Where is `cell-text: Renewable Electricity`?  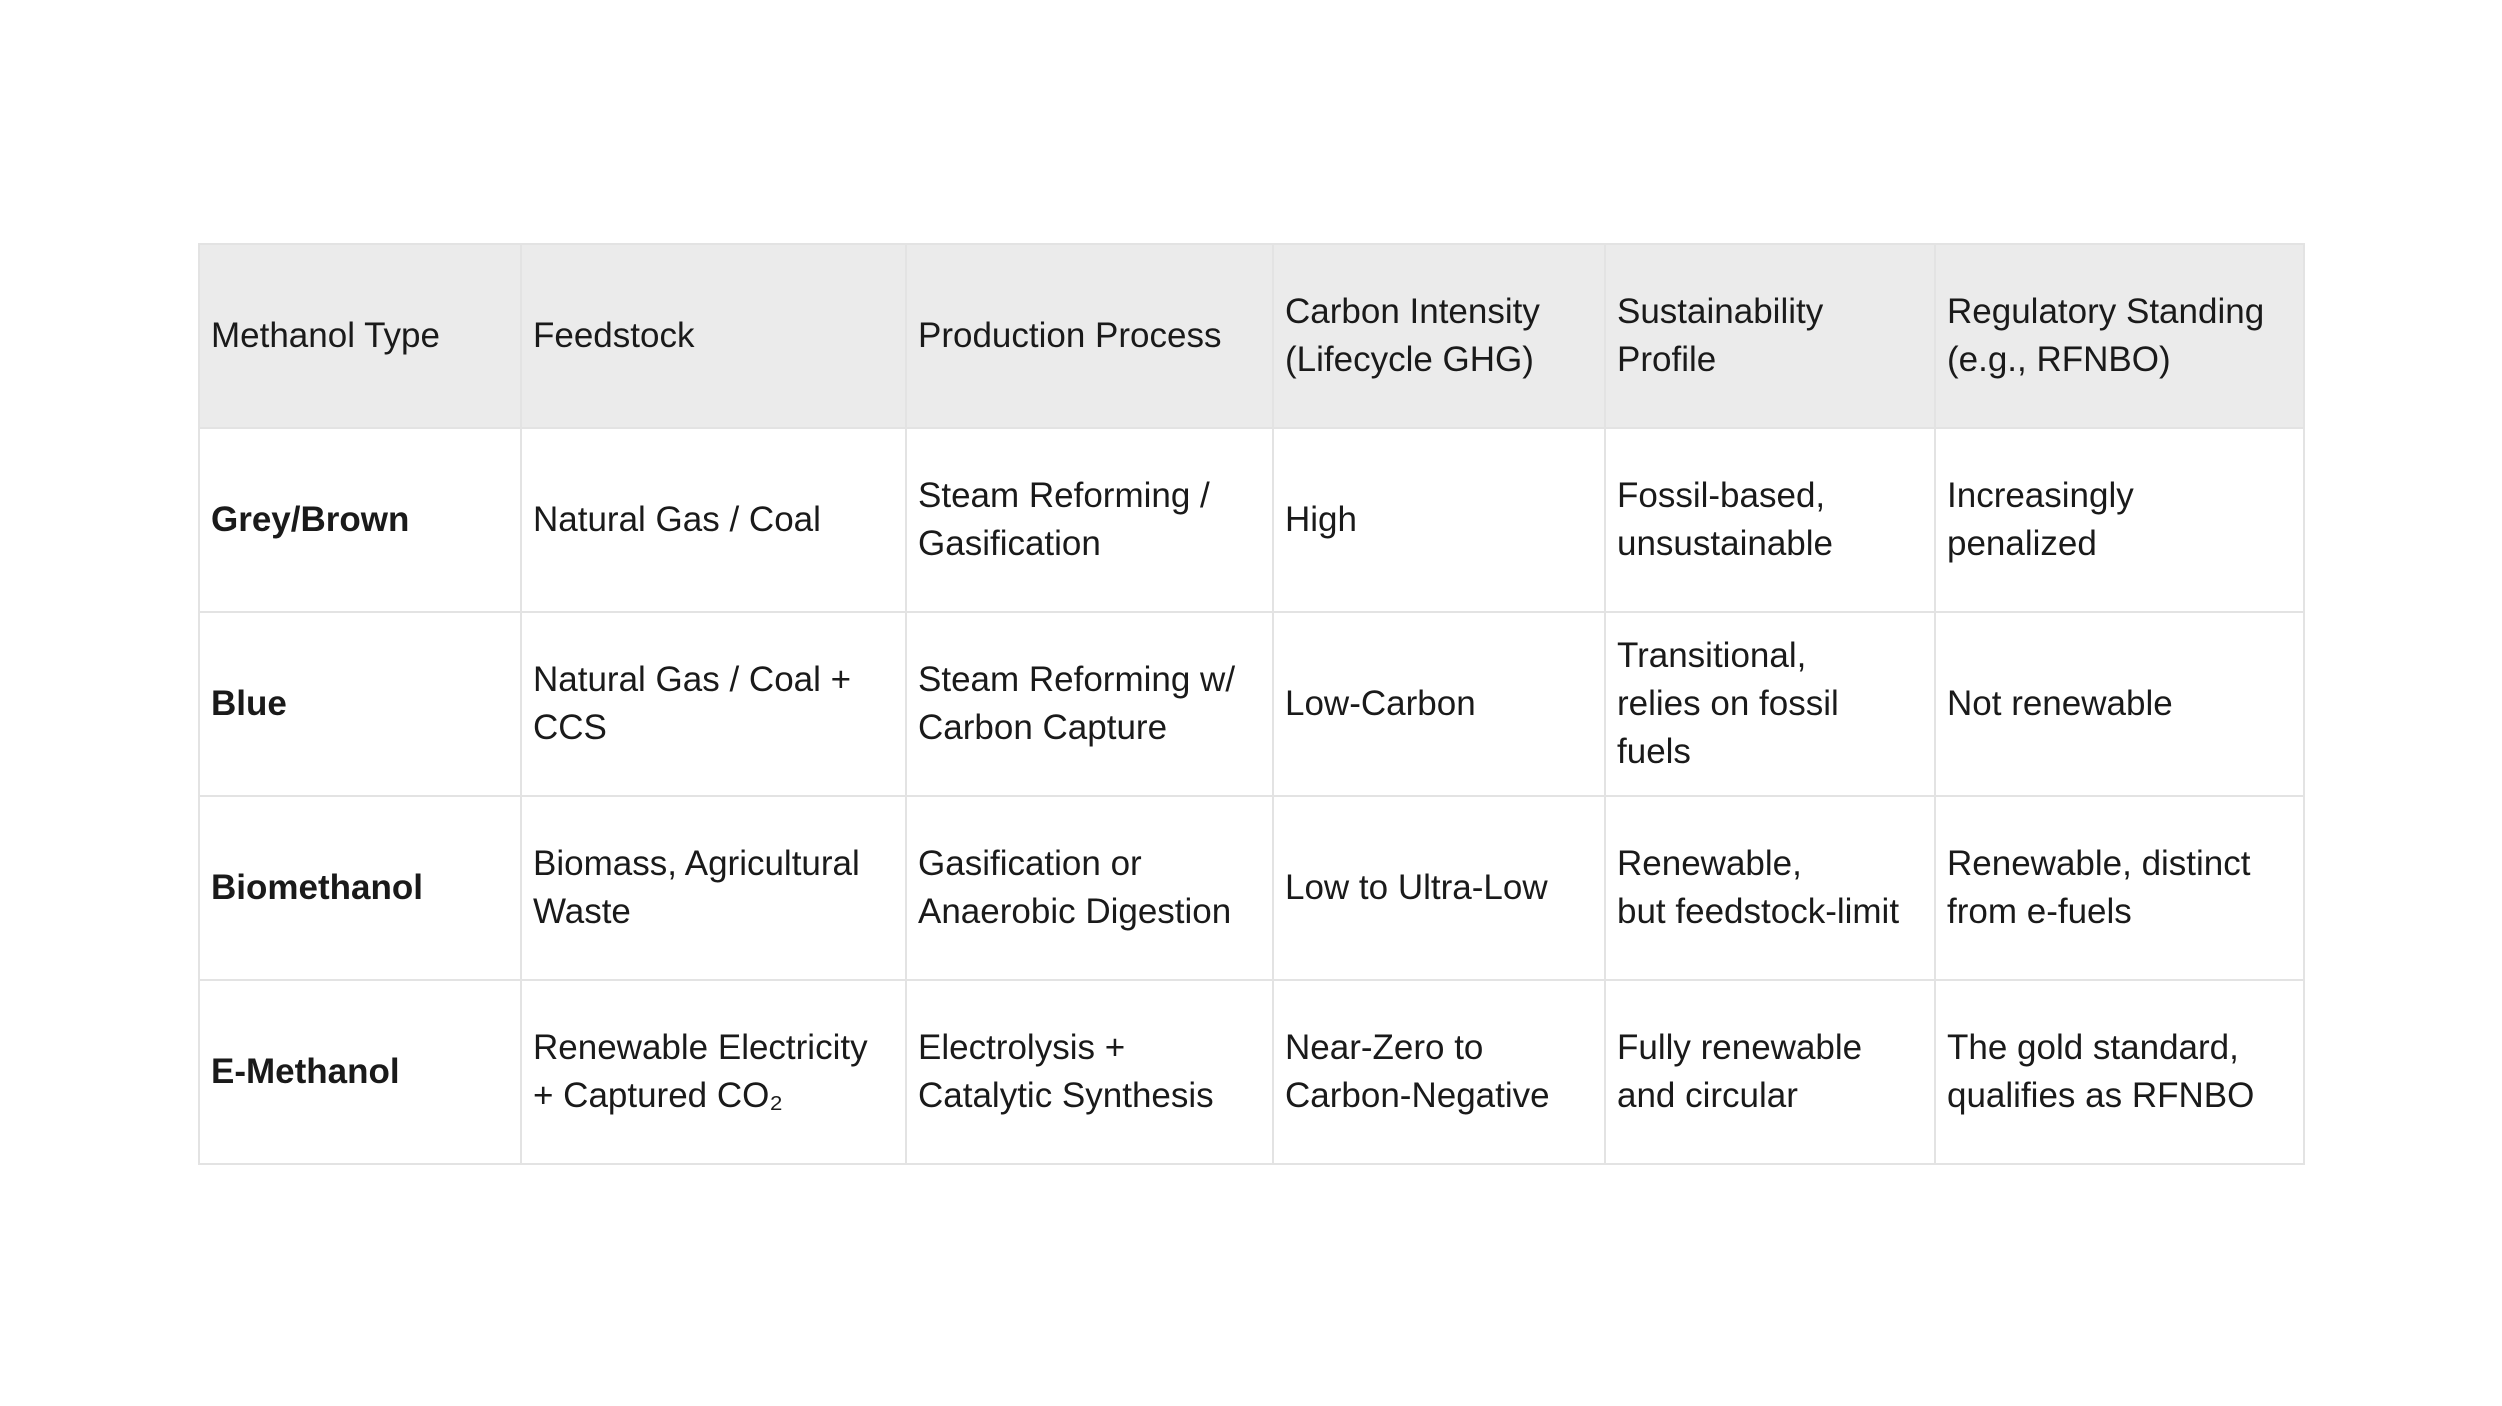 cell-text: Renewable Electricity is located at coordinates (700, 1047).